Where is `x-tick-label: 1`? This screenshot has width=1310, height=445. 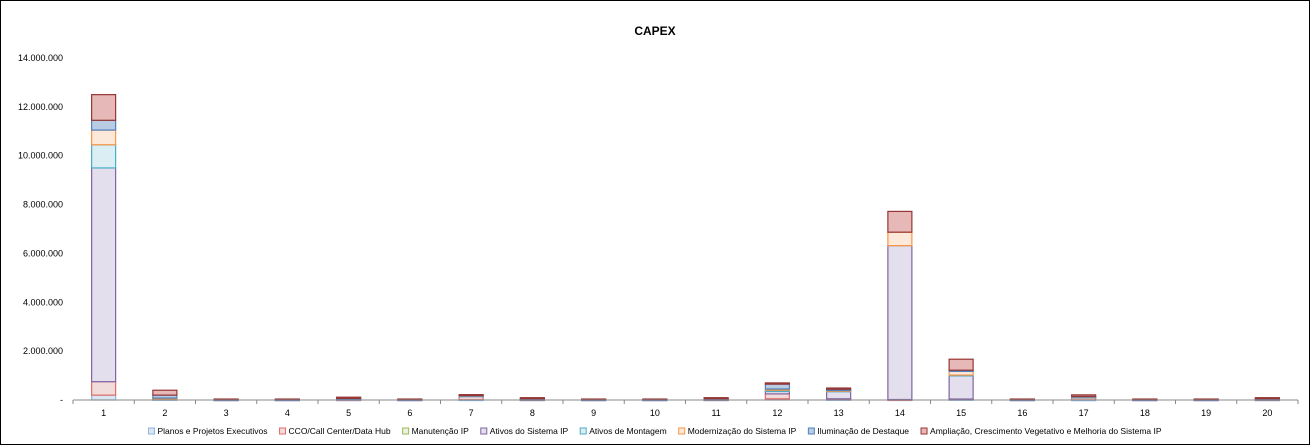 x-tick-label: 1 is located at coordinates (103, 413).